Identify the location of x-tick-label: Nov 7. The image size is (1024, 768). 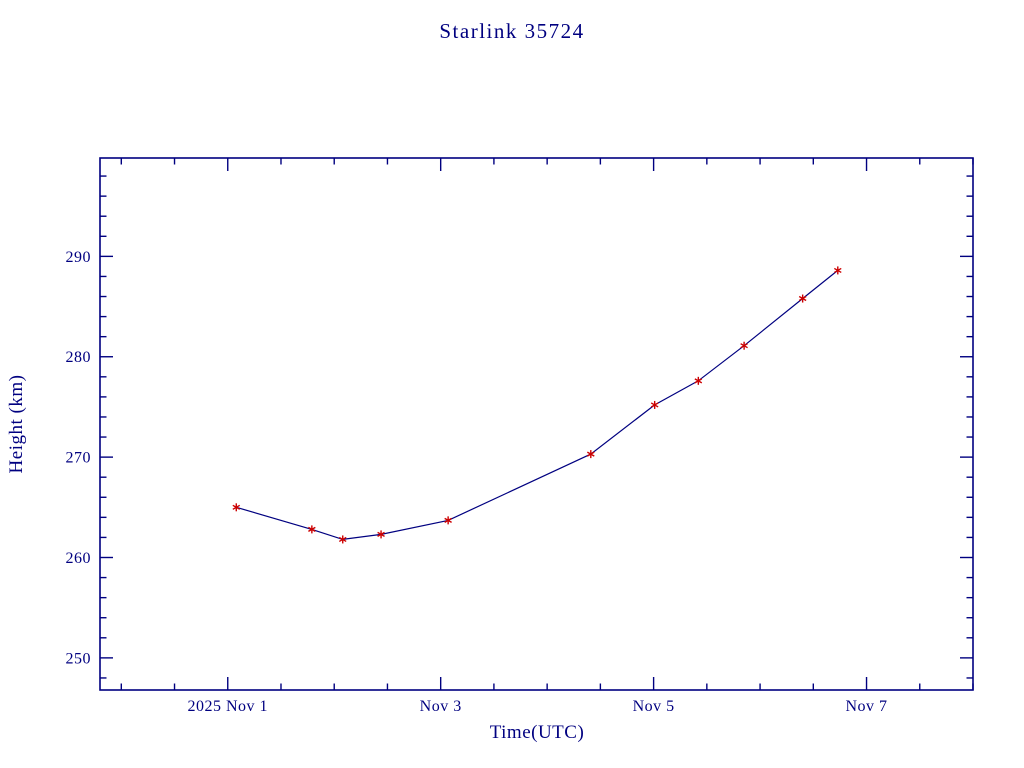
(867, 706).